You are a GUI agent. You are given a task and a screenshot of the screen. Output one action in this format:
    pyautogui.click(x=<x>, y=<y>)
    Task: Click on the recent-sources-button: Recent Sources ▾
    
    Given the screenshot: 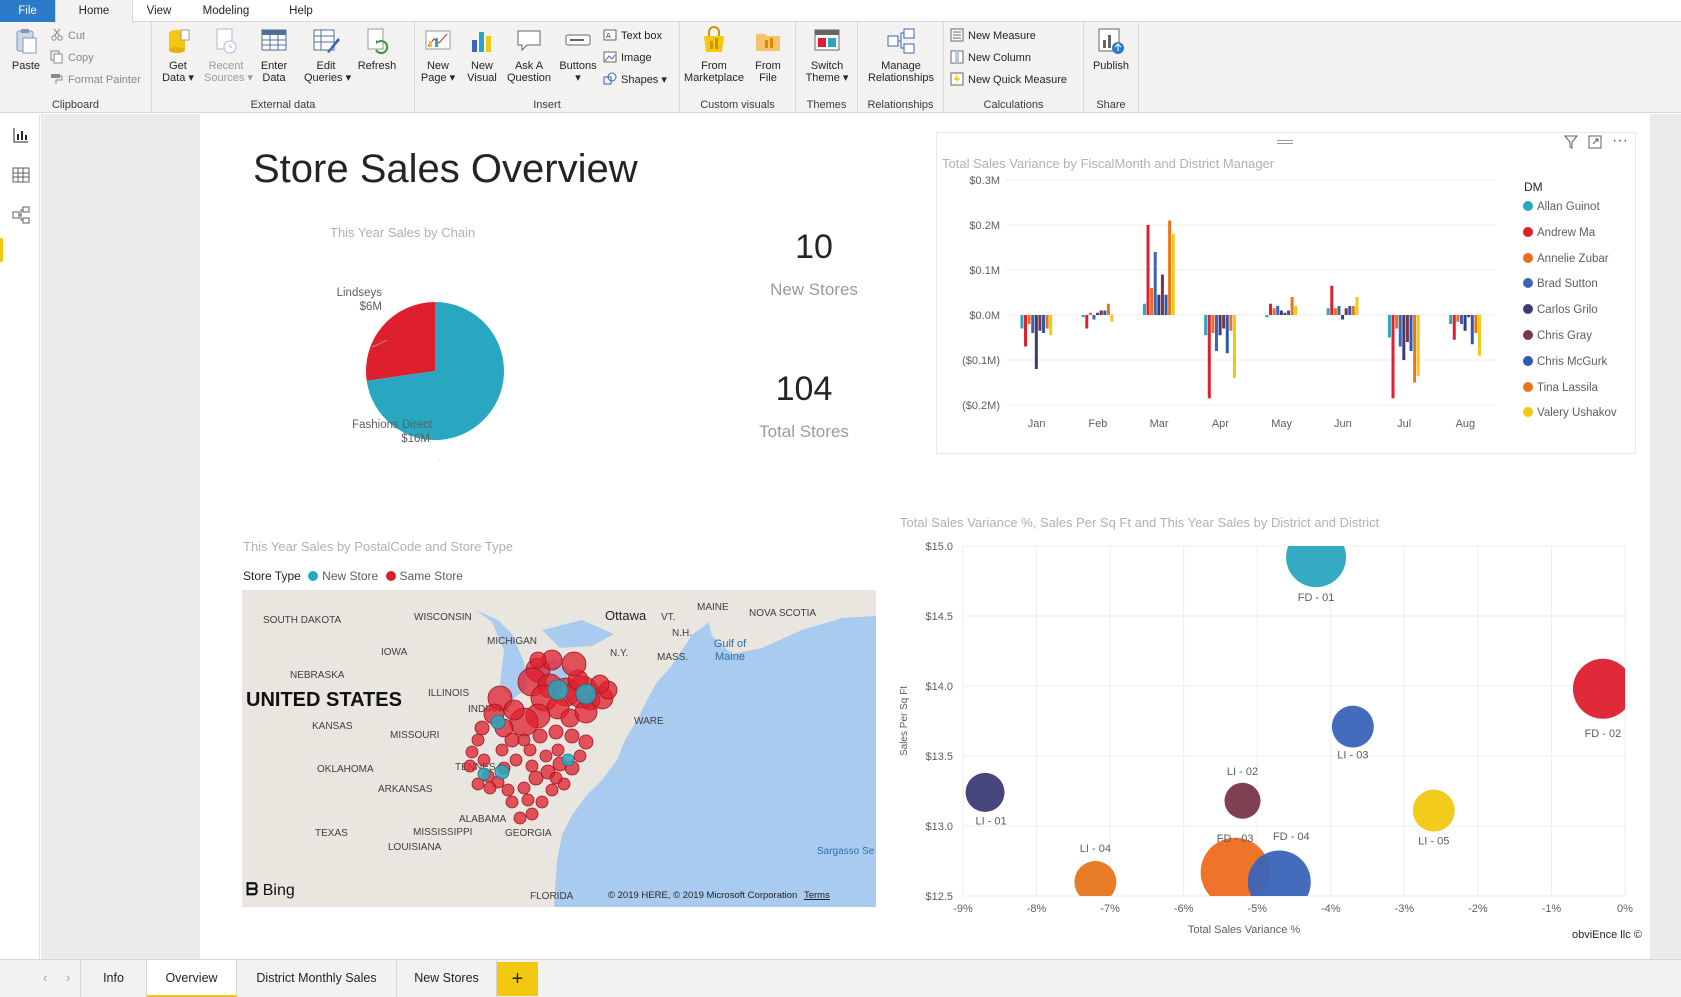 What is the action you would take?
    pyautogui.click(x=228, y=55)
    